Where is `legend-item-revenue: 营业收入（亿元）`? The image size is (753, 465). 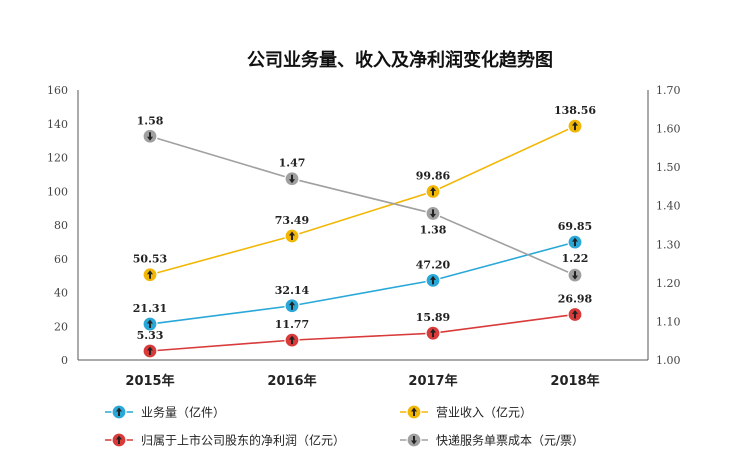
legend-item-revenue: 营业收入（亿元） is located at coordinates (466, 412).